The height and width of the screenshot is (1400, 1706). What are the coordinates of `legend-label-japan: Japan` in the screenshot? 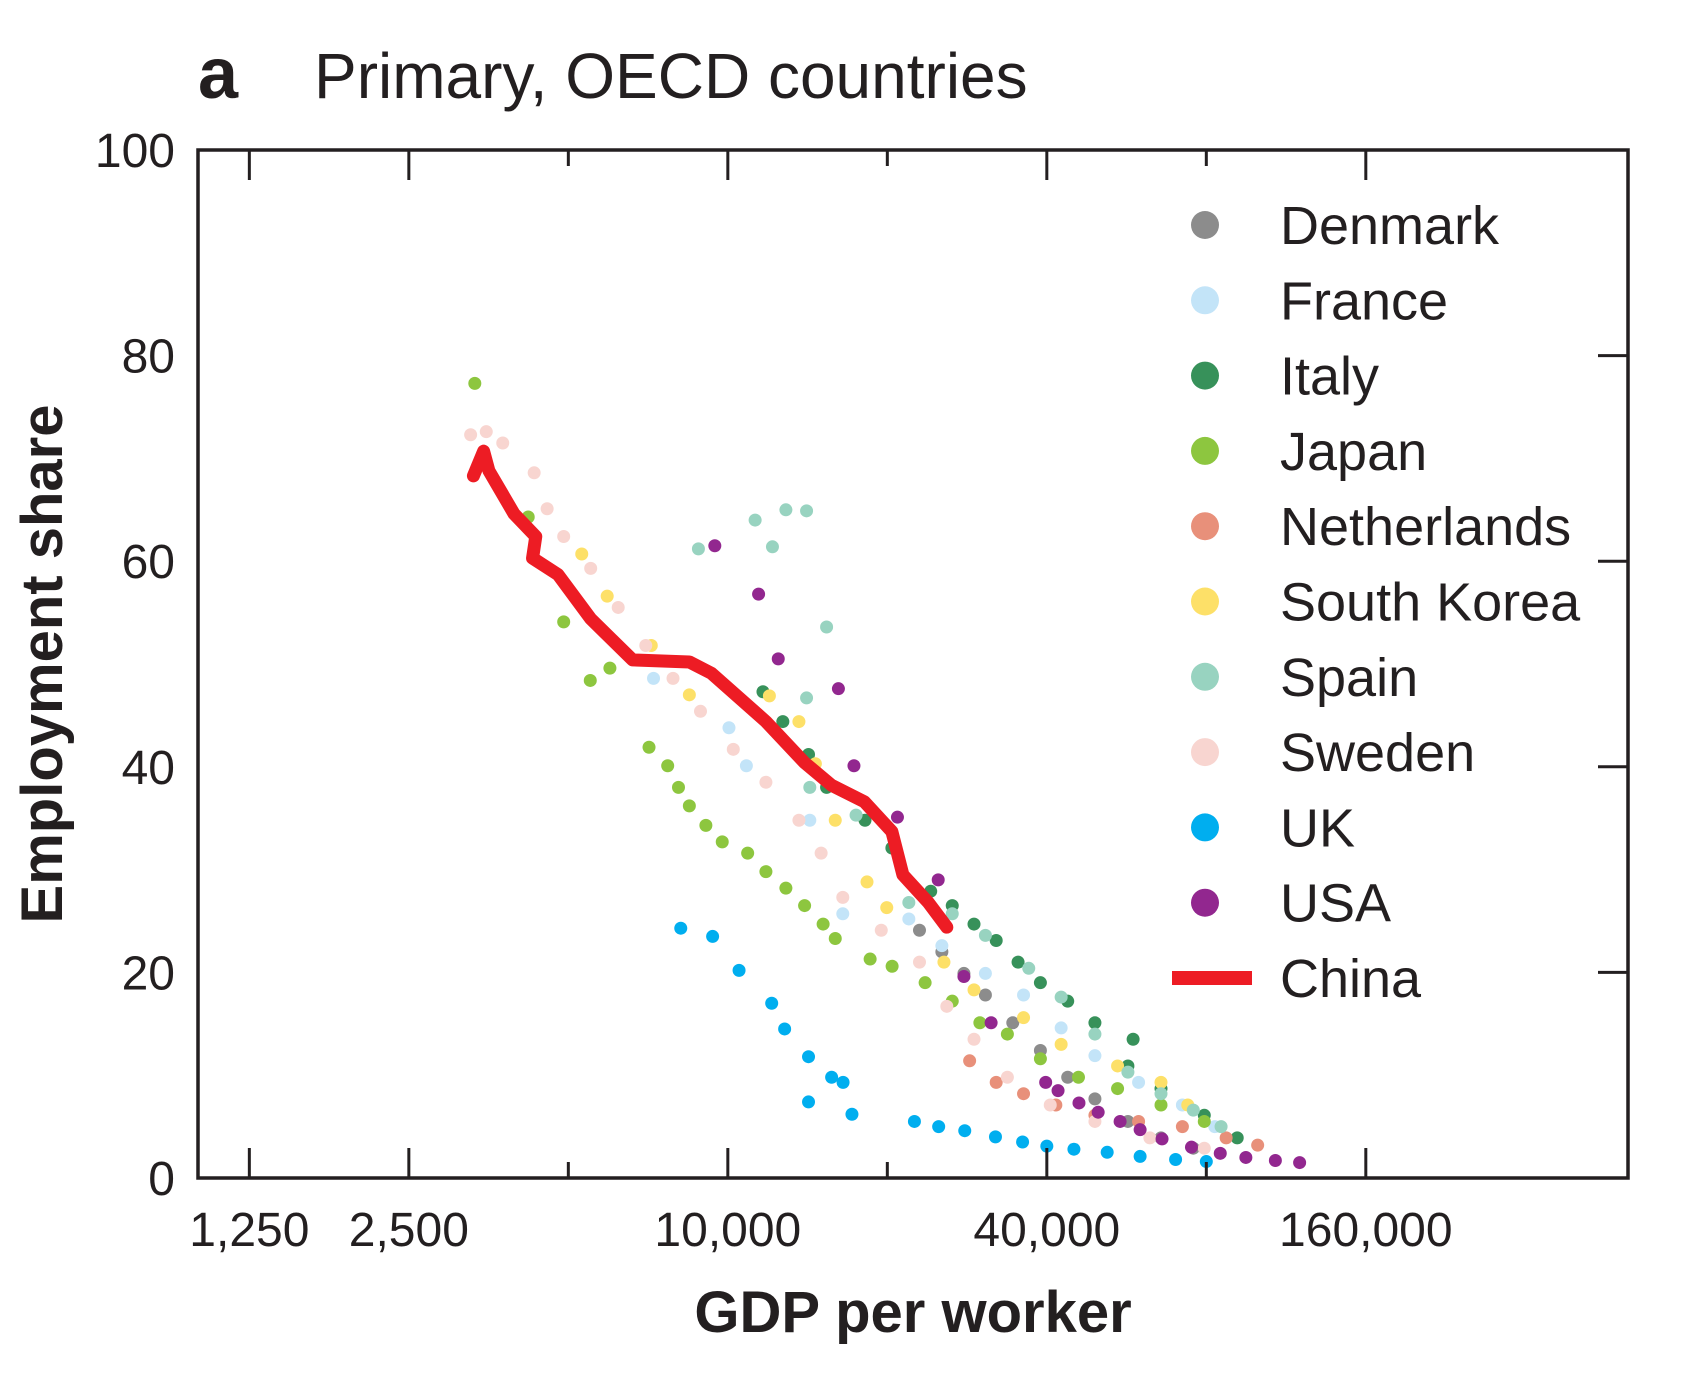 It's located at (1353, 452).